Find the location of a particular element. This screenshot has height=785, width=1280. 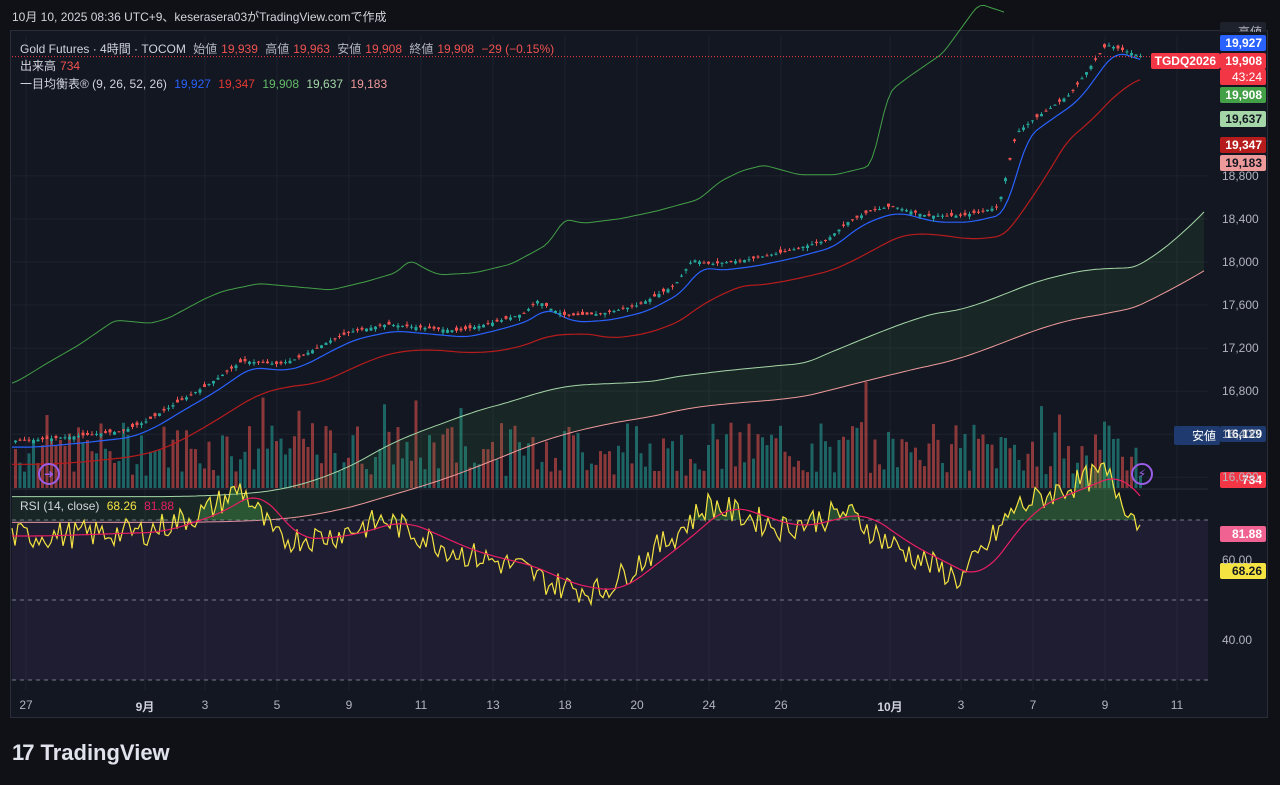

time-axis-label: 18 is located at coordinates (565, 705).